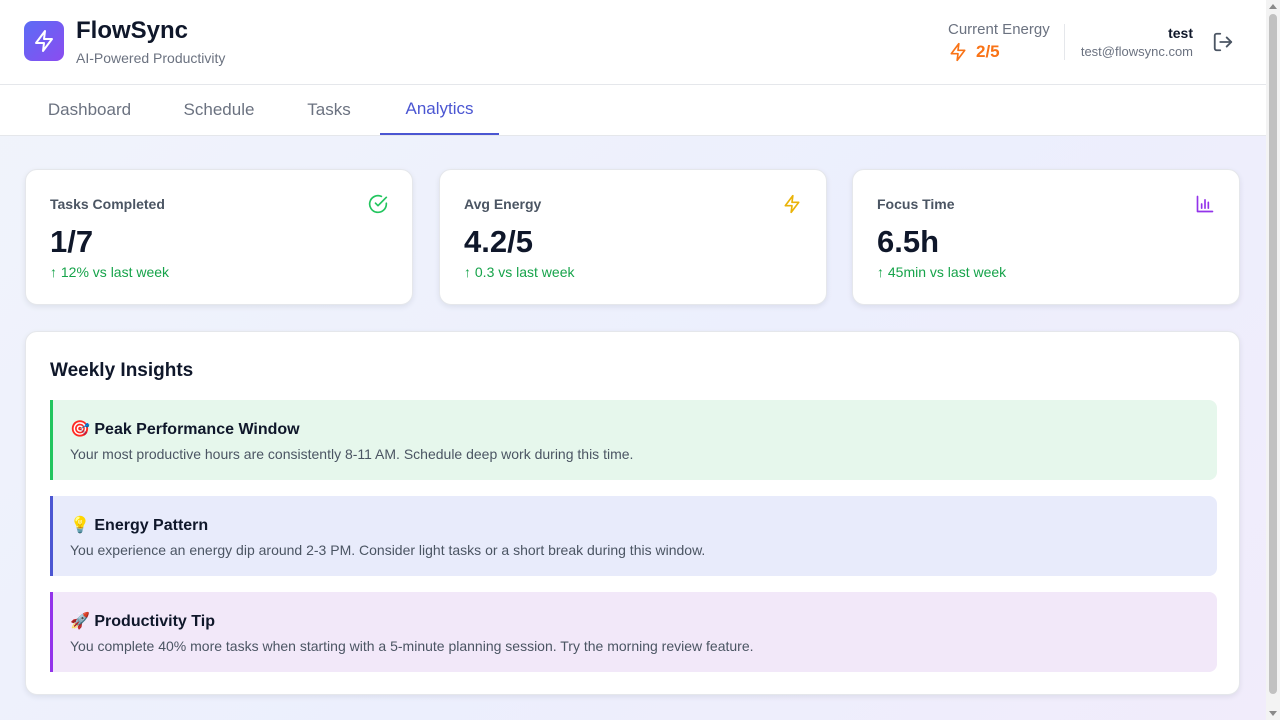 The width and height of the screenshot is (1280, 720). I want to click on insight-title: 🚀 Productivity Tip, so click(142, 621).